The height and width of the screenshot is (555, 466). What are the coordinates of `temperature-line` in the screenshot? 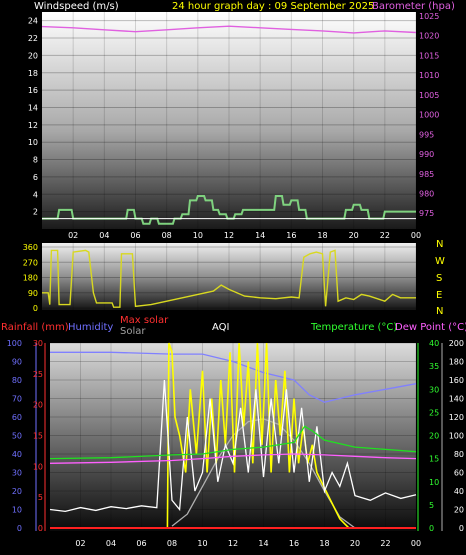 It's located at (233, 442).